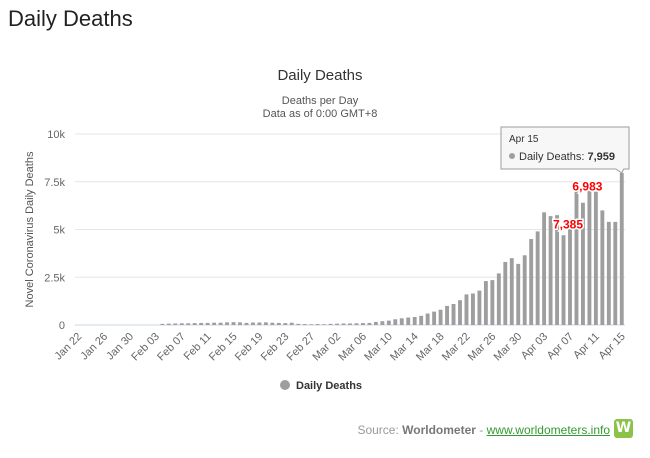  I want to click on x-tick-label: Apr 11, so click(586, 346).